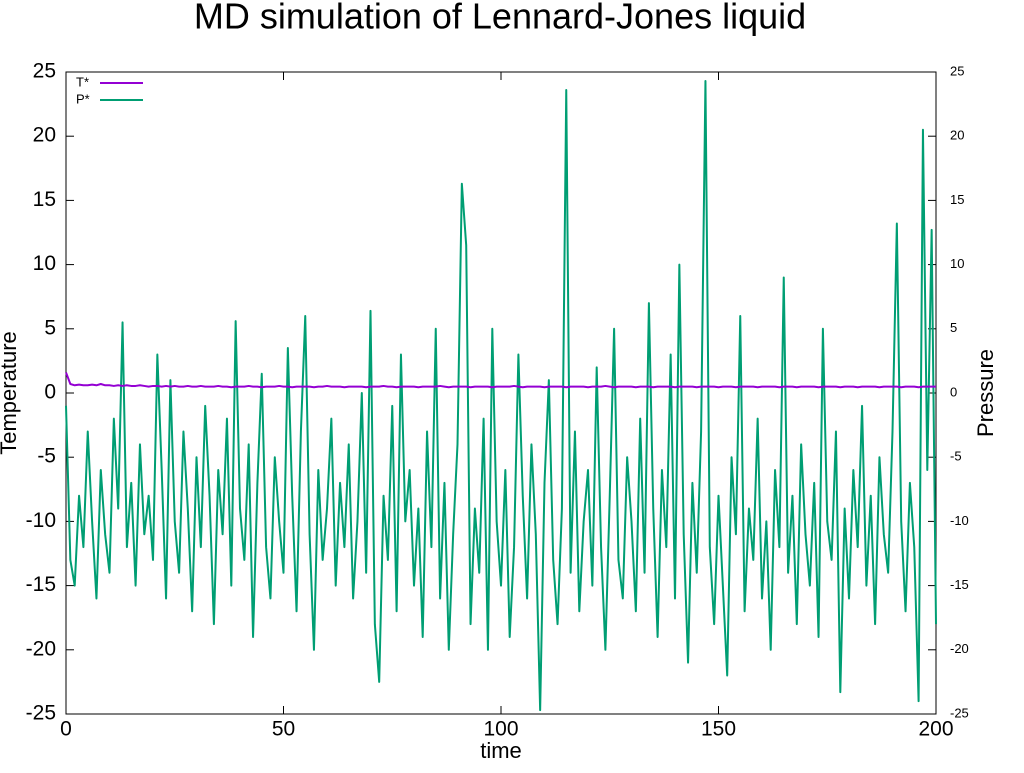 The height and width of the screenshot is (773, 1024). What do you see at coordinates (50, 327) in the screenshot?
I see `y-tick-label: 5` at bounding box center [50, 327].